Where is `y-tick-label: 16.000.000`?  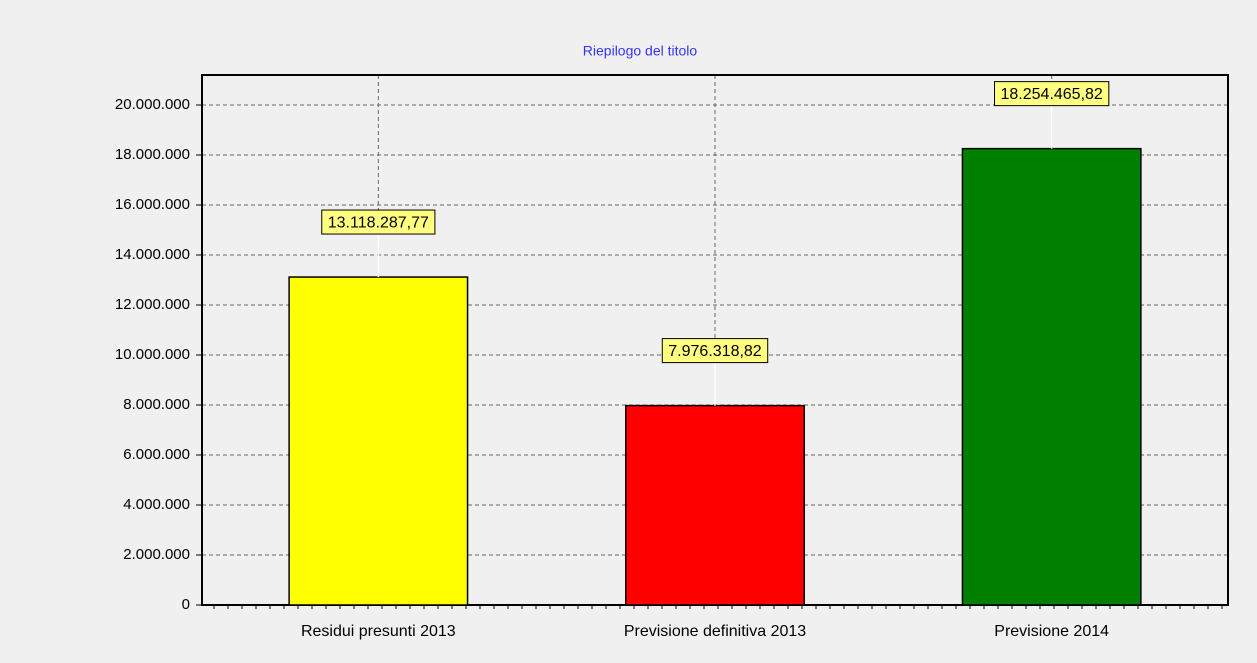
y-tick-label: 16.000.000 is located at coordinates (152, 204).